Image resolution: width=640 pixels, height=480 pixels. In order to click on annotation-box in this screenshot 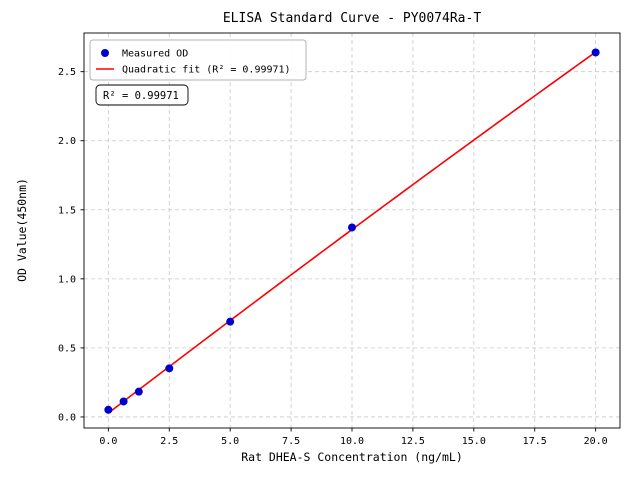, I will do `click(142, 95)`.